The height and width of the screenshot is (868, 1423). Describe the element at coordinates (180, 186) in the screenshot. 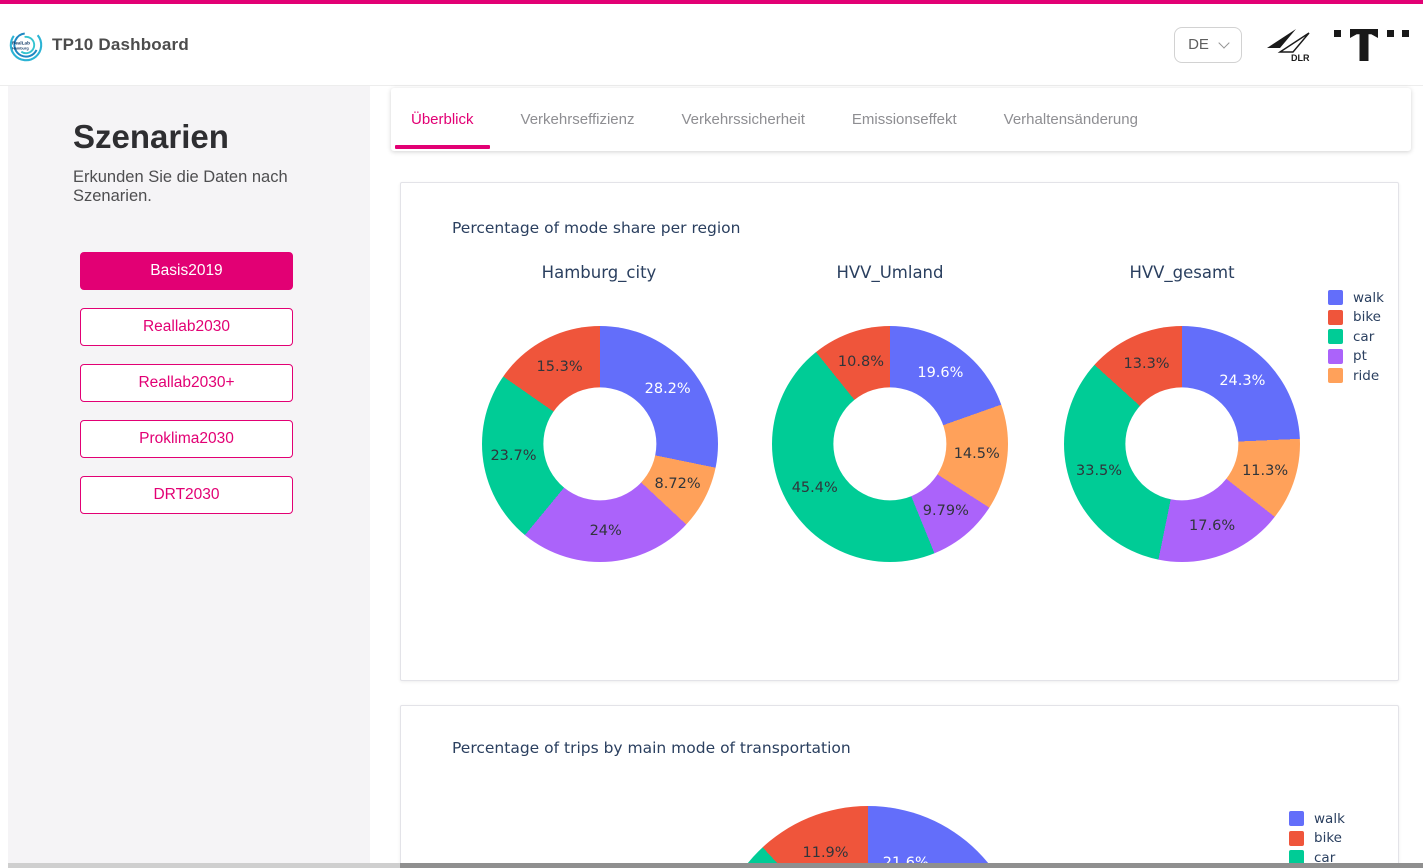

I see `page-subtitle: Erkunden Sie die Daten nach Szenarien.` at that location.